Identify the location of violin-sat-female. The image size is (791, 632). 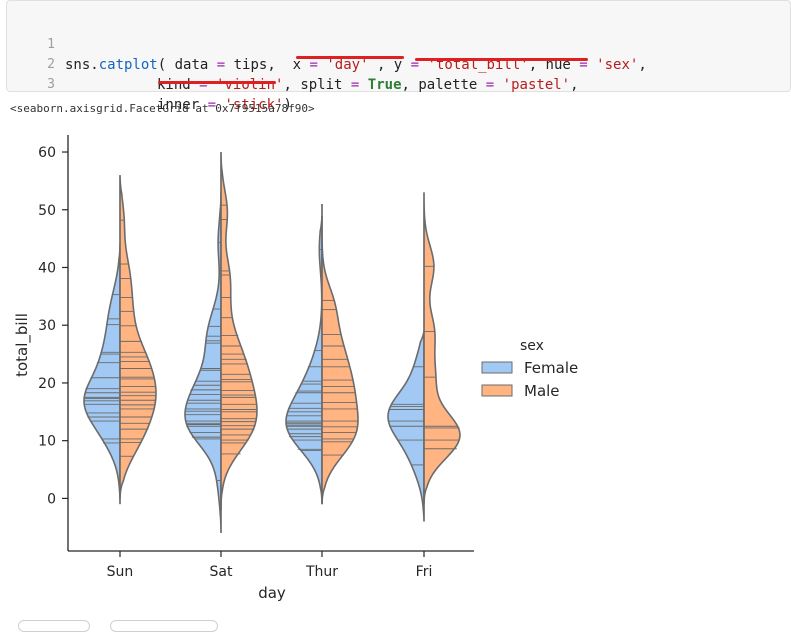
(203, 363).